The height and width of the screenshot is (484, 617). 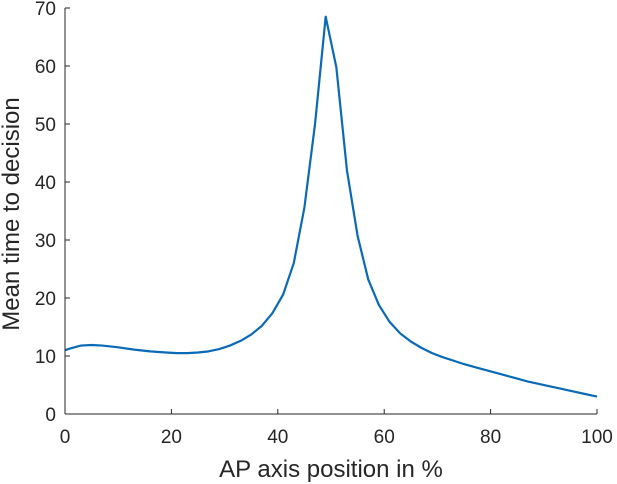 I want to click on x-axis: 0 20 40 60 80 100, so click(x=336, y=428).